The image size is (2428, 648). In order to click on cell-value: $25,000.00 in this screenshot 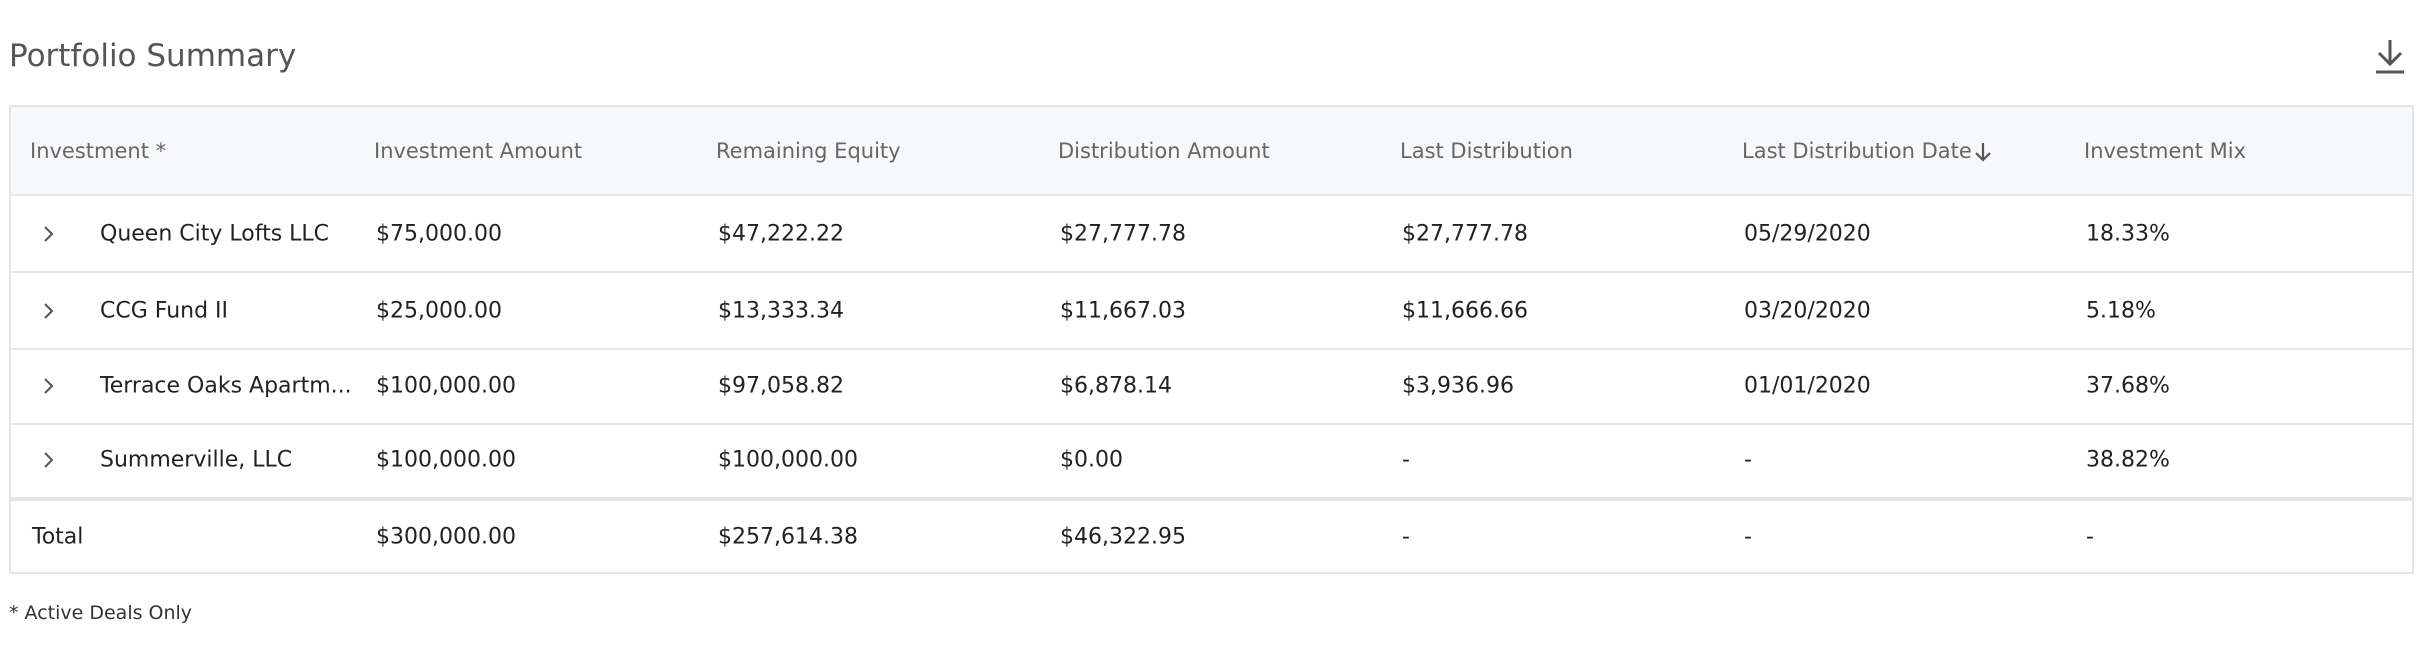, I will do `click(439, 310)`.